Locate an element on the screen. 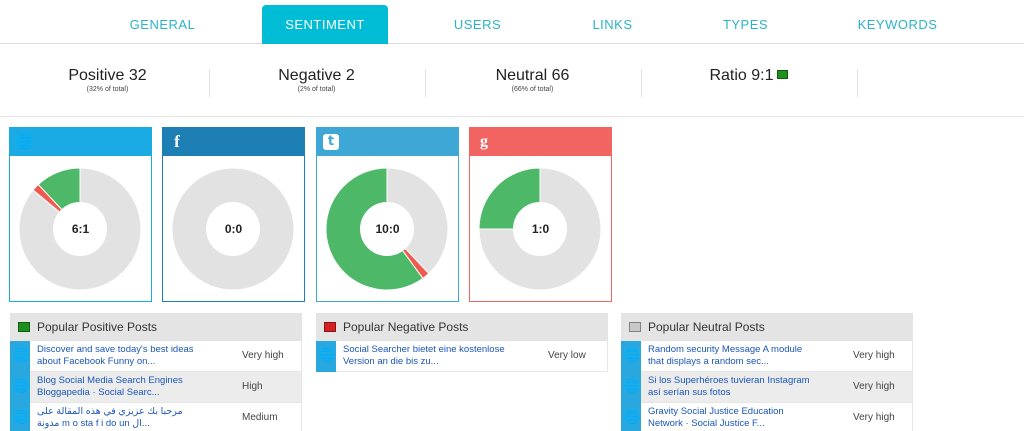 Image resolution: width=1024 pixels, height=431 pixels. card-google-plus: g 1:0 is located at coordinates (540, 214).